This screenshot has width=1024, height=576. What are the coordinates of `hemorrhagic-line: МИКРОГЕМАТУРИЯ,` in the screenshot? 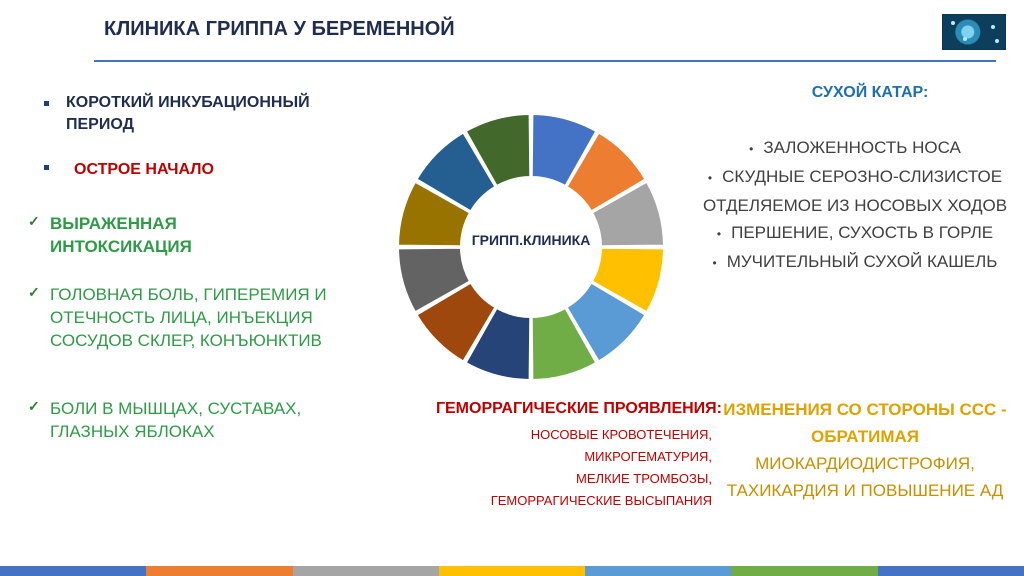 It's located at (648, 456).